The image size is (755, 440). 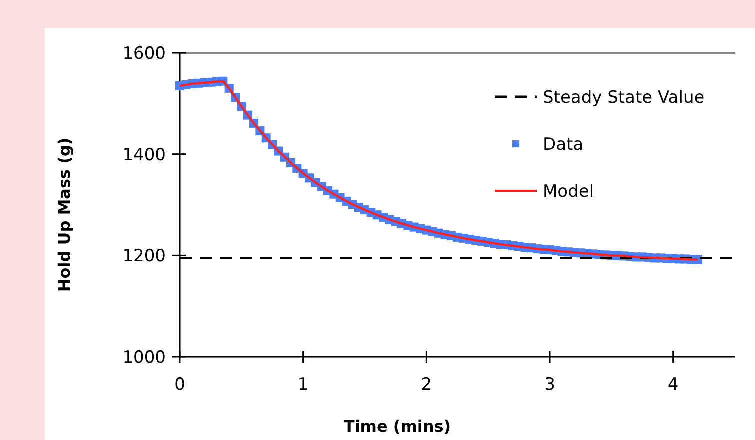 I want to click on legend-label: Model, so click(x=568, y=192).